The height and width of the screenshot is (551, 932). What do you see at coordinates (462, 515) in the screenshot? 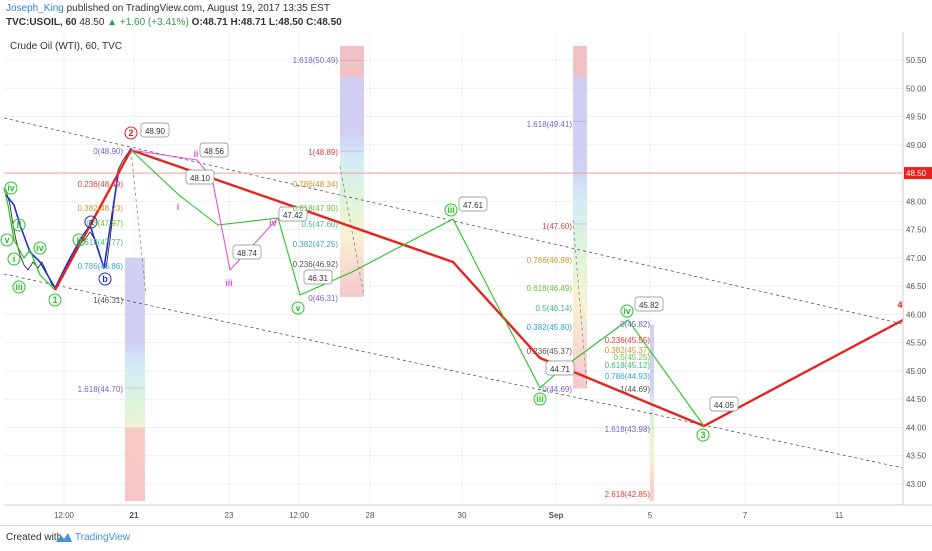
I see `x-tick-label: 30` at bounding box center [462, 515].